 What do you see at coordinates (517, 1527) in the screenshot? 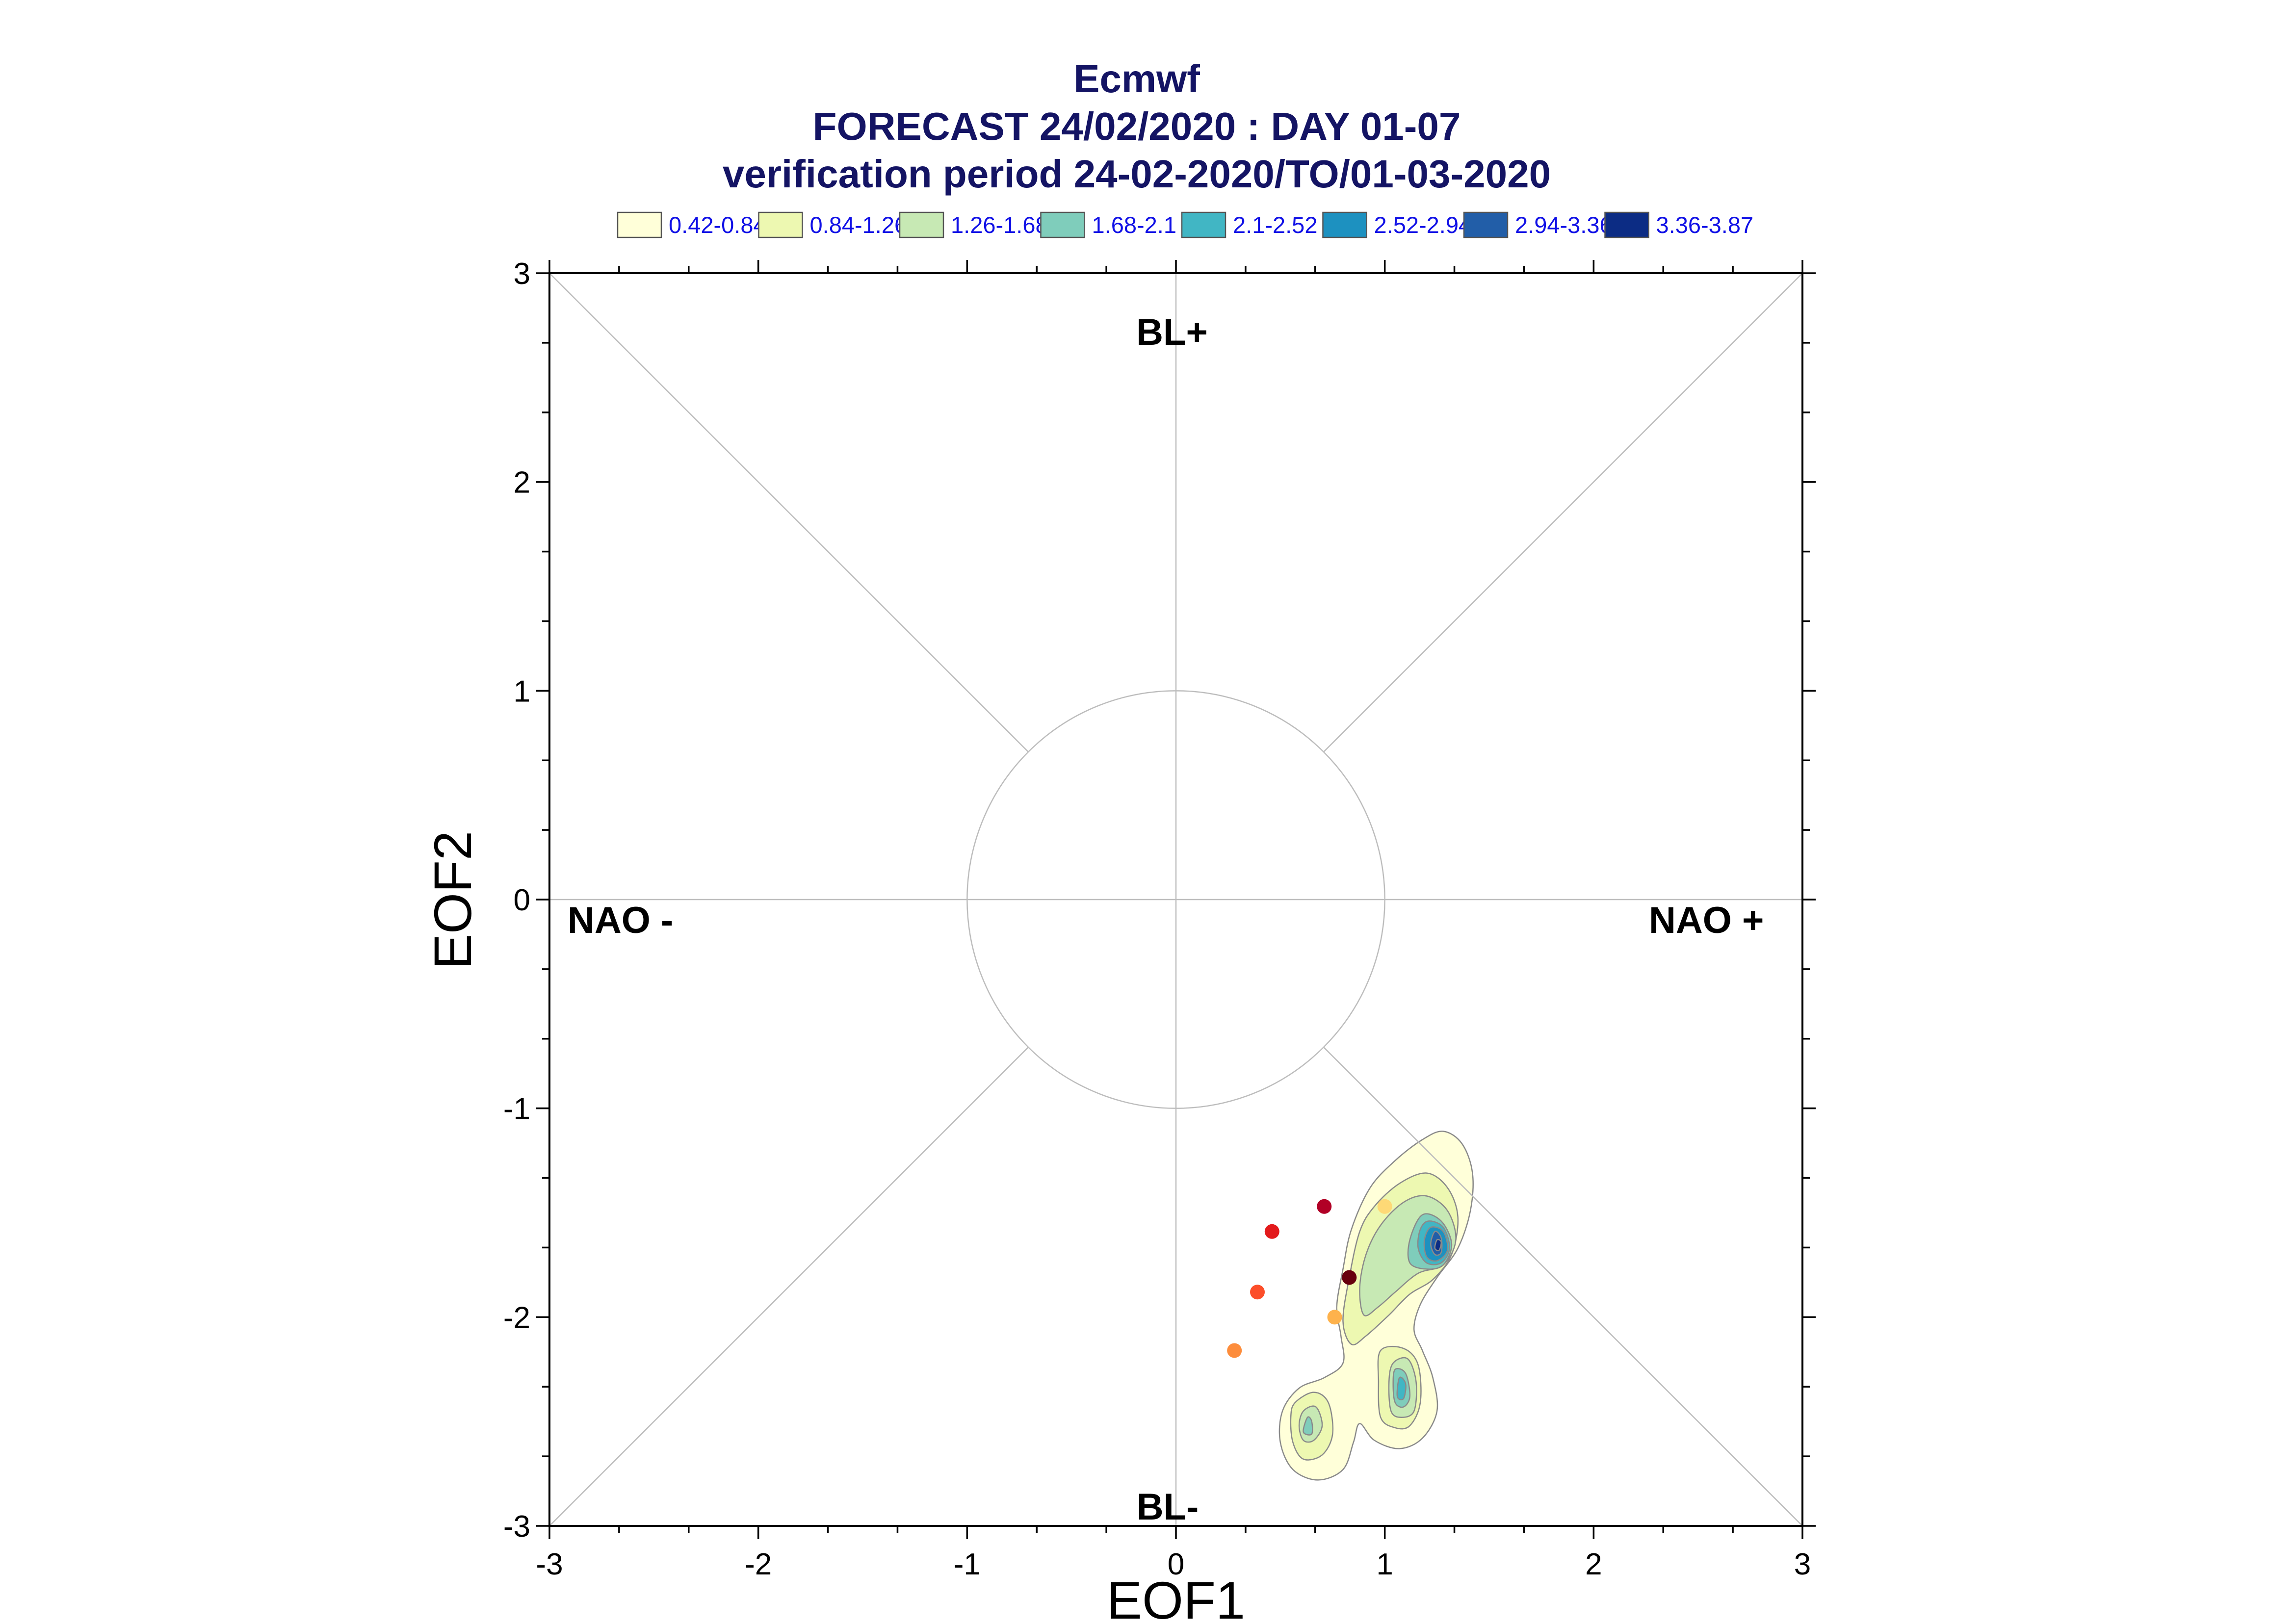
I see `y-tick-label: -3` at bounding box center [517, 1527].